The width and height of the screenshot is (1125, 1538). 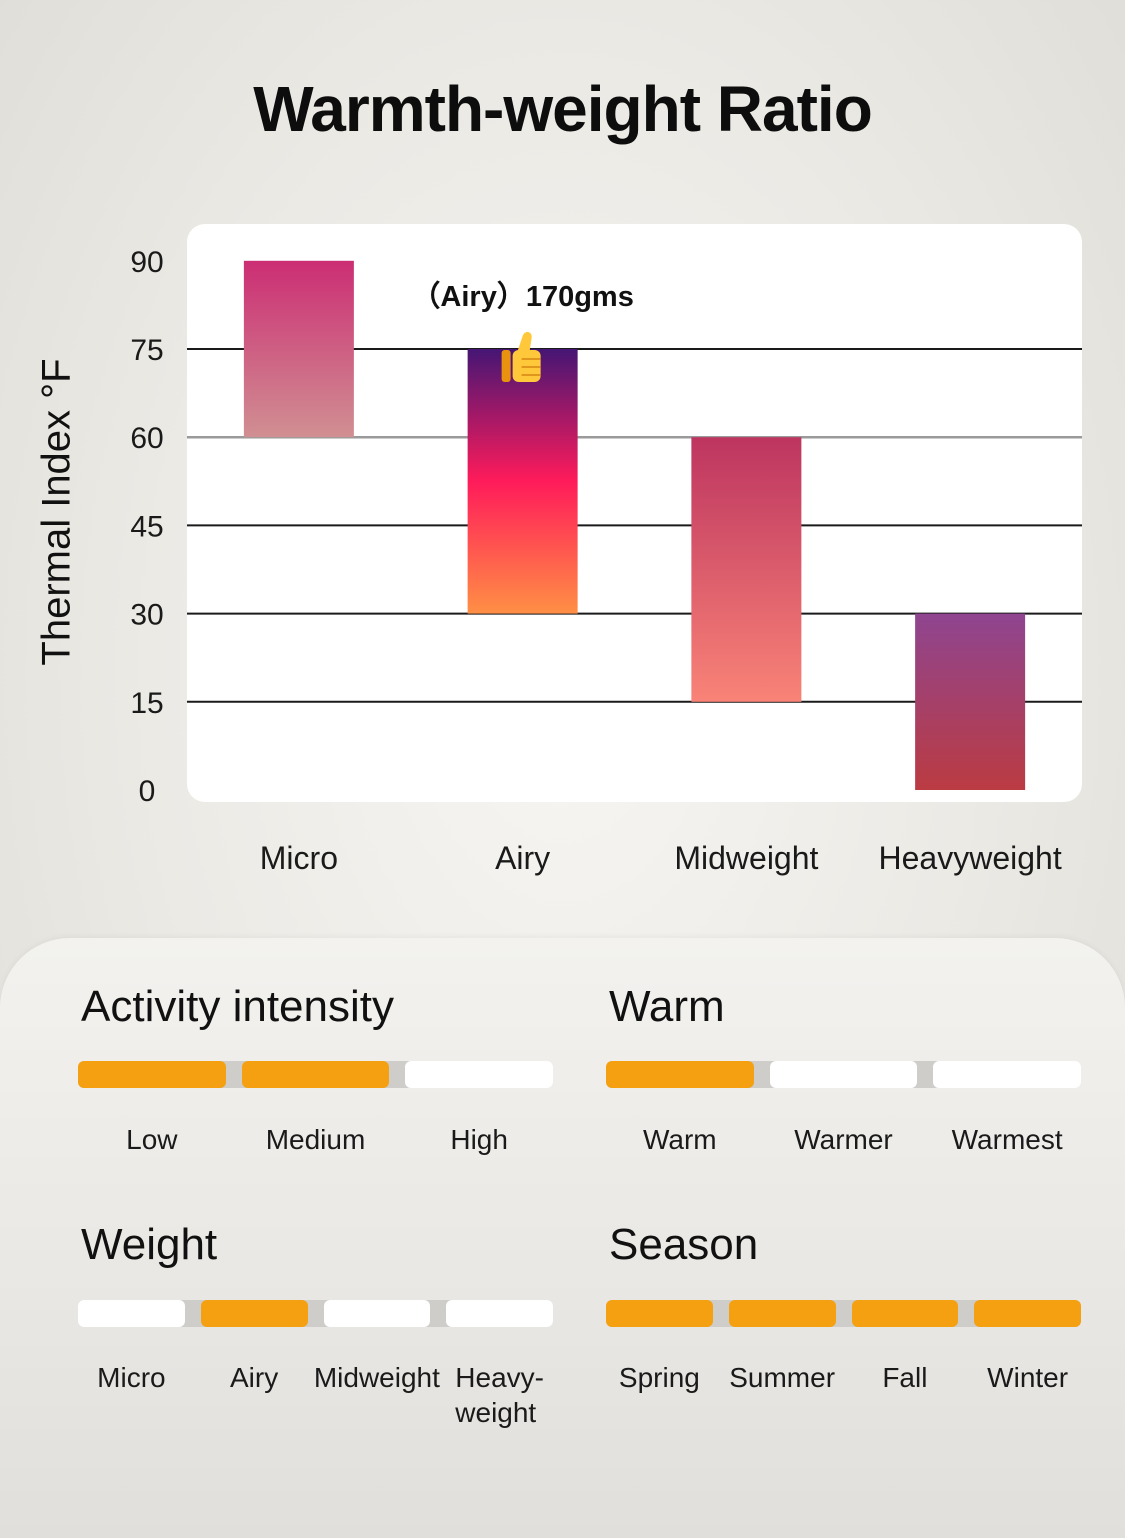 What do you see at coordinates (782, 1377) in the screenshot?
I see `scale-level-label: Summer` at bounding box center [782, 1377].